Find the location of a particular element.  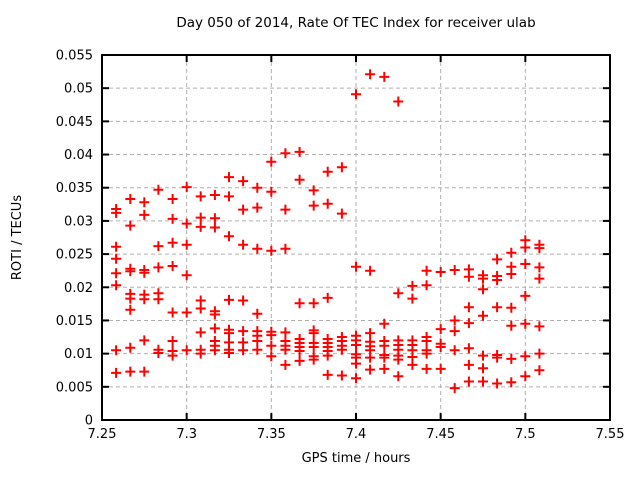

svg-text: 7.45 is located at coordinates (440, 434).